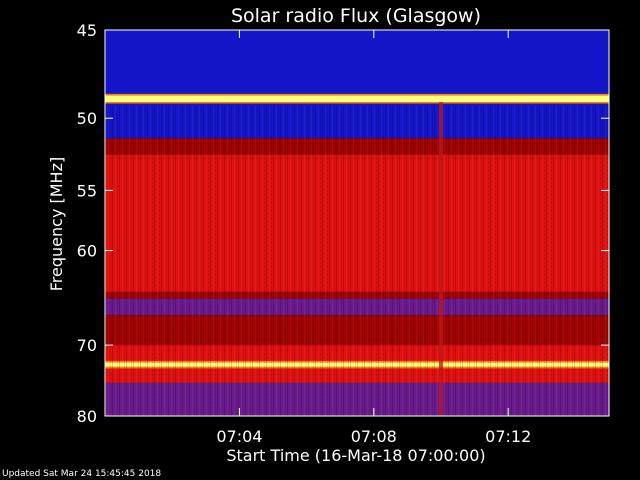  What do you see at coordinates (508, 436) in the screenshot?
I see `x-tick-label-2: 07:12` at bounding box center [508, 436].